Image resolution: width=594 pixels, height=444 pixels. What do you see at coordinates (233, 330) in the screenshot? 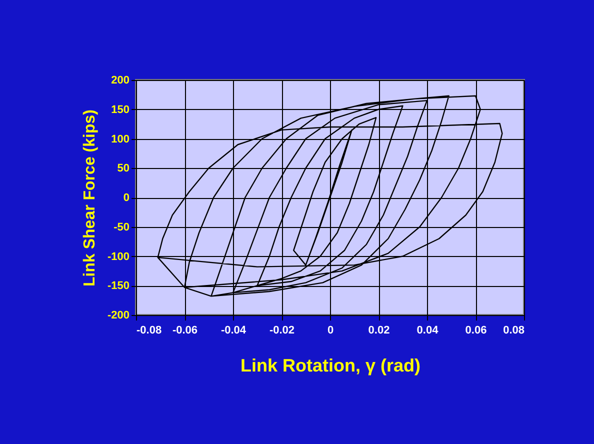
I see `x-tick-label: -0.04` at bounding box center [233, 330].